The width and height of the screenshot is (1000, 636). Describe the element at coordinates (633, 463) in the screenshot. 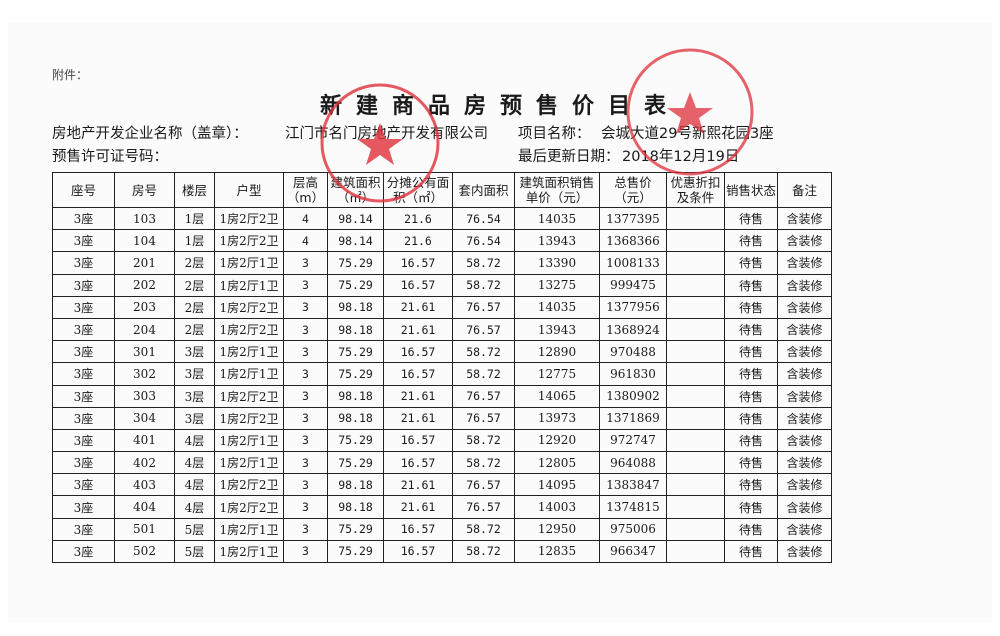

I see `table-cell: 964088` at that location.